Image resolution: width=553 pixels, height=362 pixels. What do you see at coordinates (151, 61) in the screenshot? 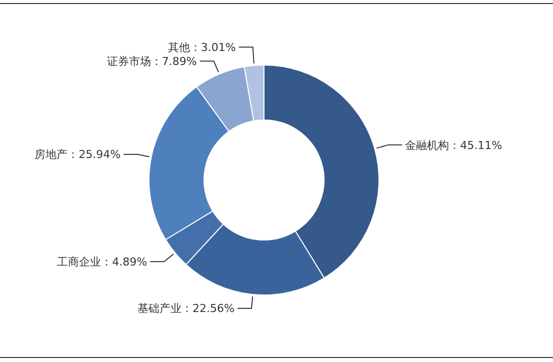
I see `slice-label: 证券市场：7.89%` at bounding box center [151, 61].